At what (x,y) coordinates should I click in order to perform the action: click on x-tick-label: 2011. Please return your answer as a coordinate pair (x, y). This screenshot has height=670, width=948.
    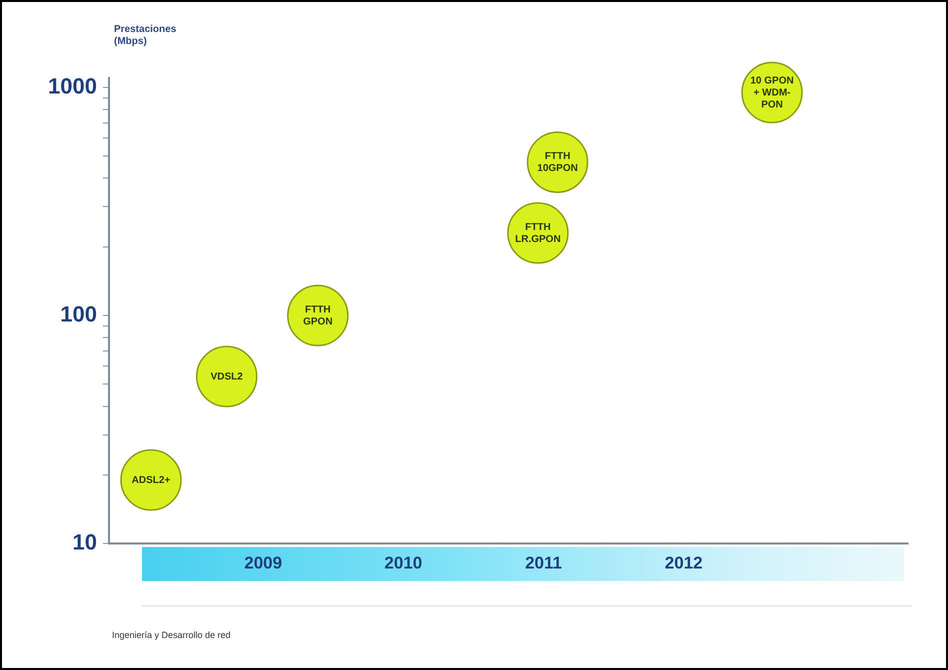
    Looking at the image, I should click on (543, 562).